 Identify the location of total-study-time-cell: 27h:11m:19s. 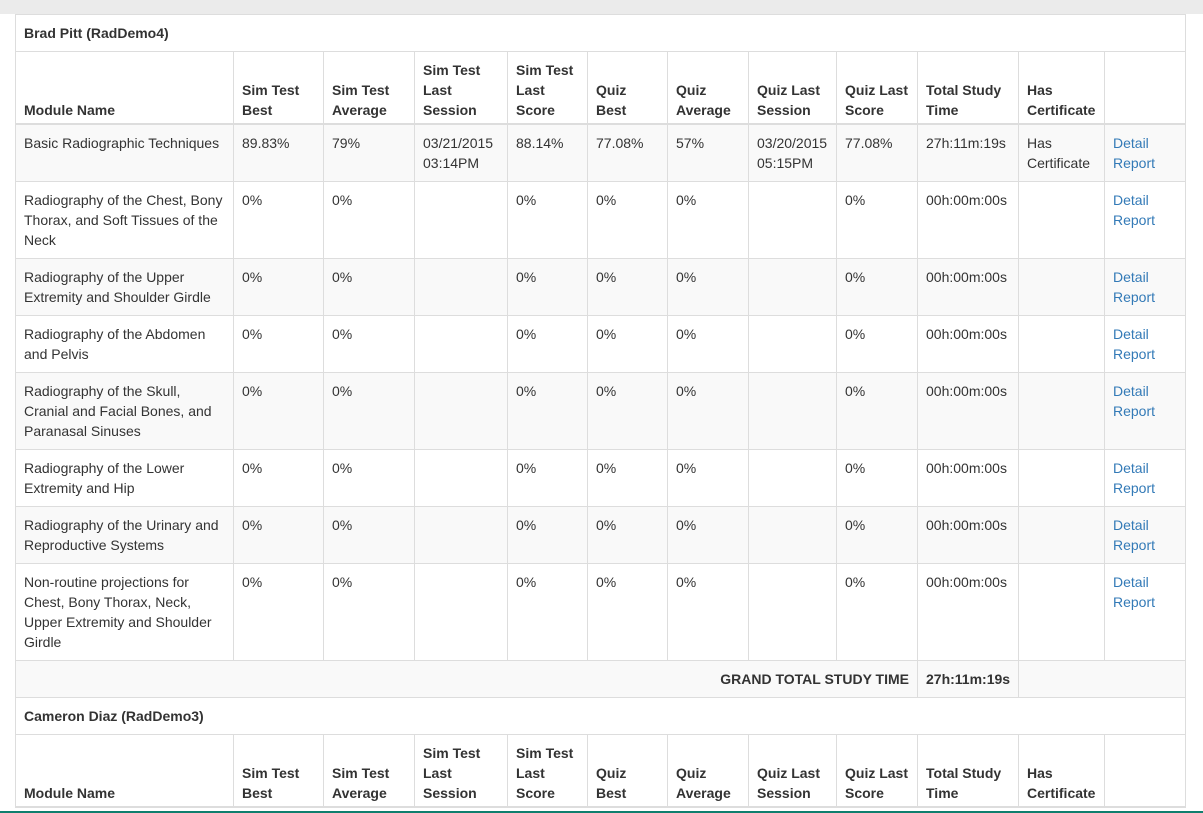
(968, 152).